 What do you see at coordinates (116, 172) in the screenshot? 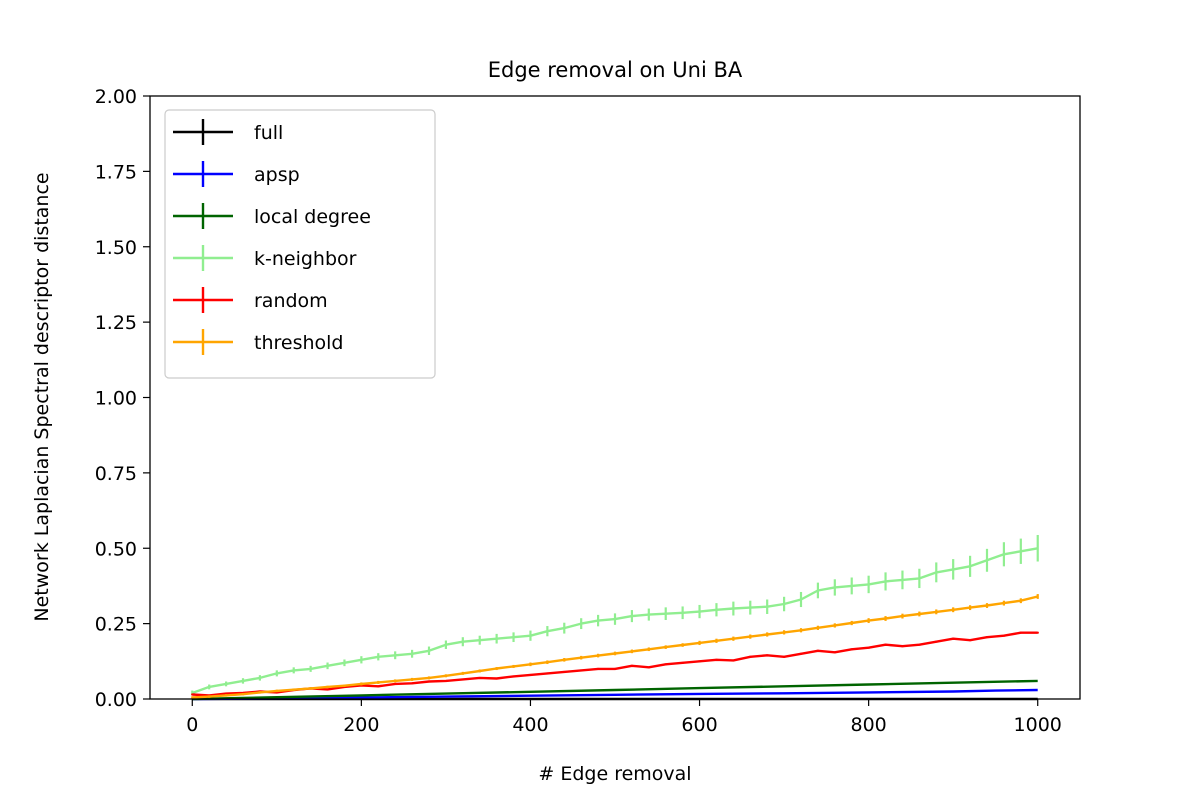
I see `y-tick-label: 1.75` at bounding box center [116, 172].